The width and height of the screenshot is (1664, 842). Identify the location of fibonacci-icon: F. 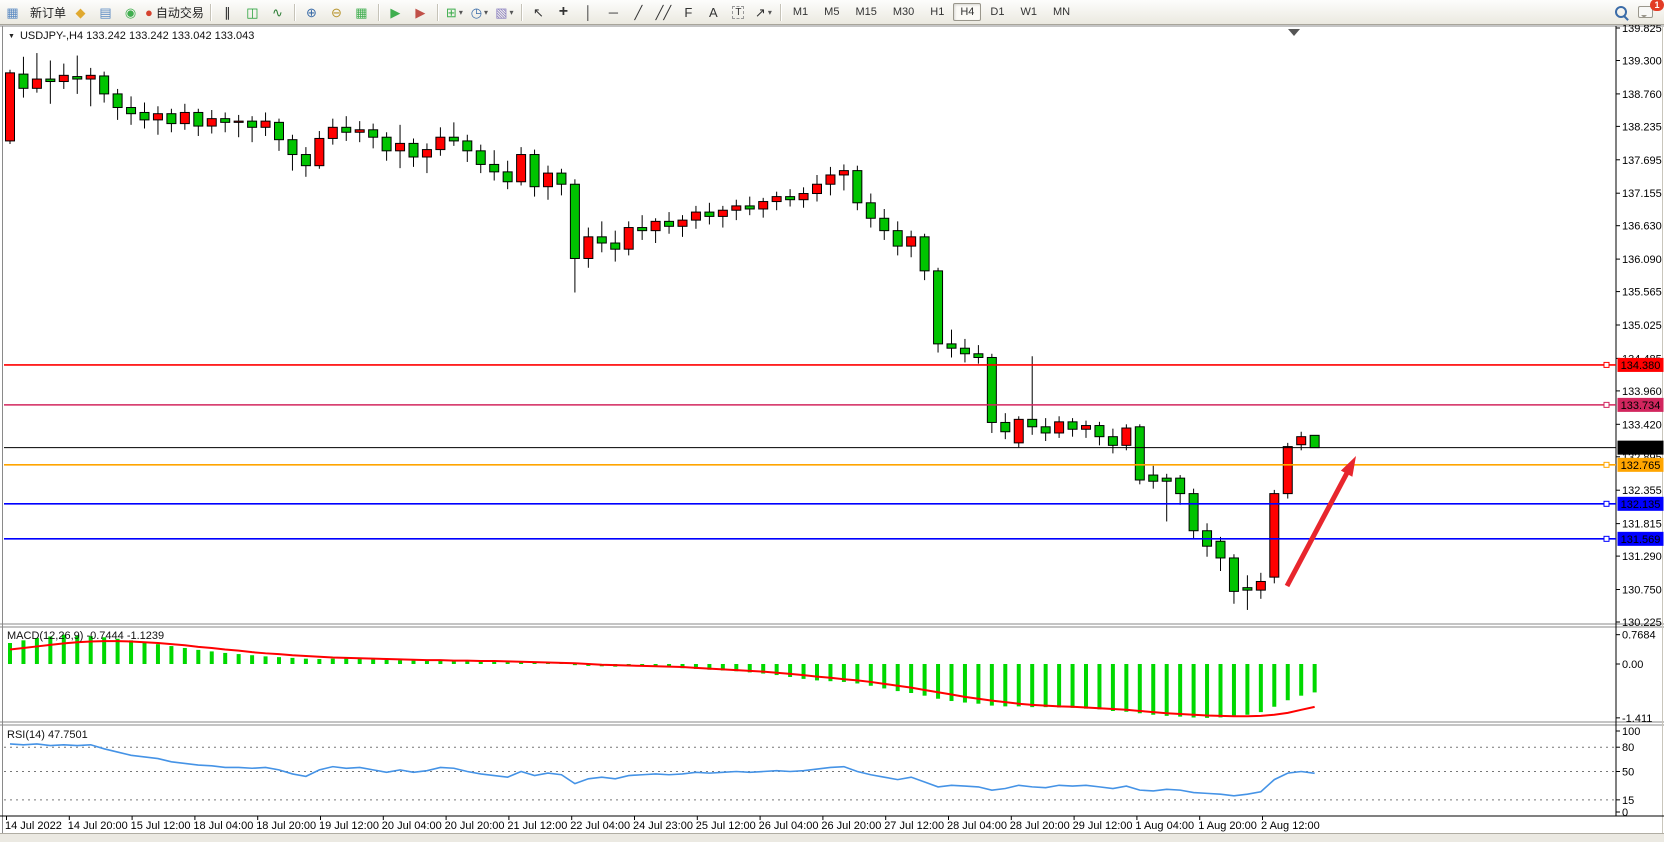
(688, 12).